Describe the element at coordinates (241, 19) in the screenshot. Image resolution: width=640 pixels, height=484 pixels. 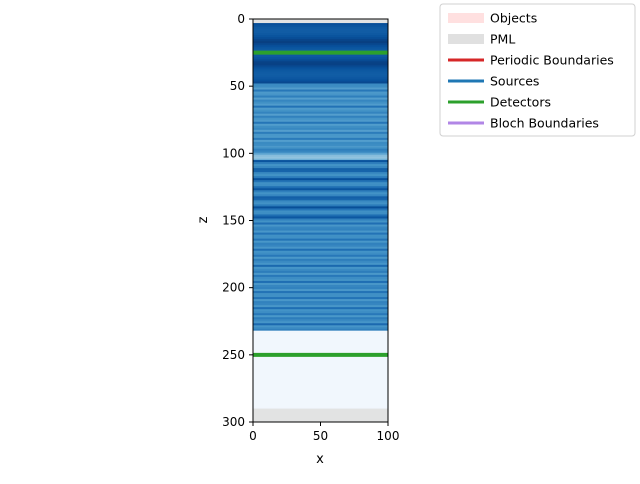
I see `y-tick-label: 0` at that location.